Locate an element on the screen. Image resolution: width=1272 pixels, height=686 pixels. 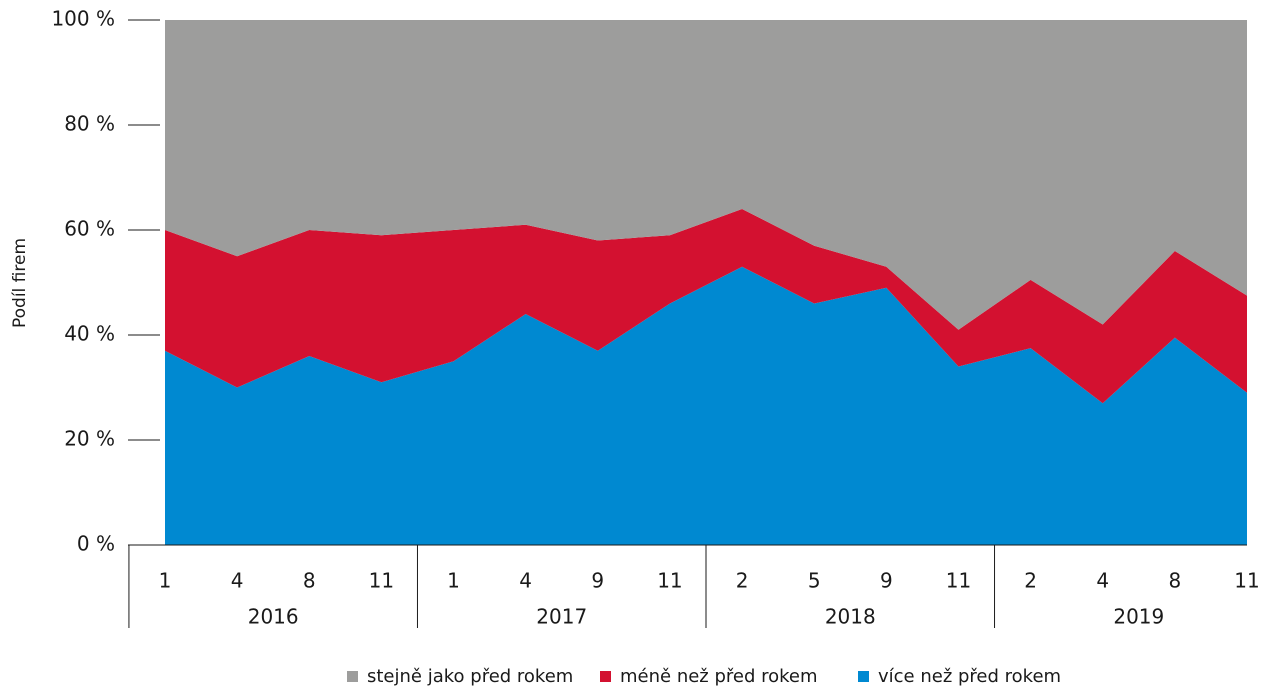
legend-label: méně než před rokem is located at coordinates (719, 676).